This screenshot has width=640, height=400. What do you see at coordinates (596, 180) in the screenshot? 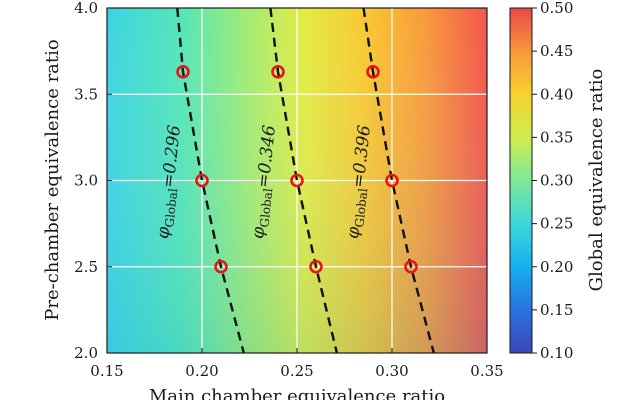
I see `colorbar-title: Global equivalence ratio` at bounding box center [596, 180].